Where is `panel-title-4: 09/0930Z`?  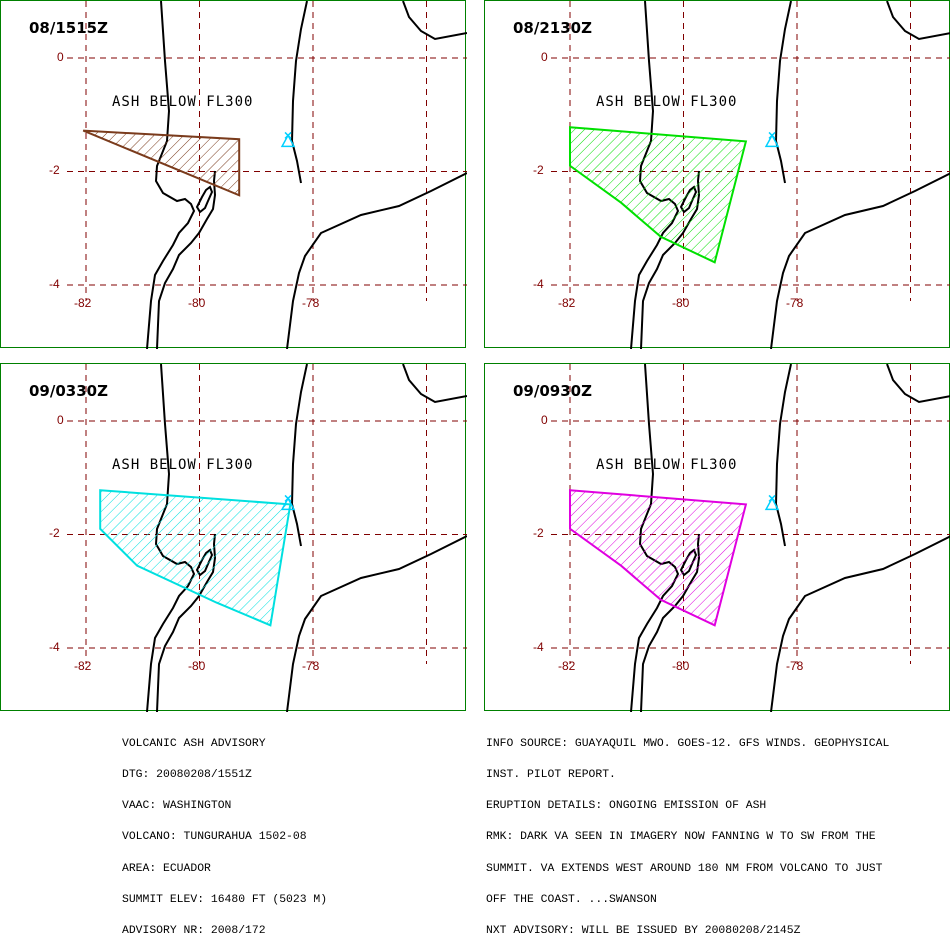
panel-title-4: 09/0930Z is located at coordinates (552, 391).